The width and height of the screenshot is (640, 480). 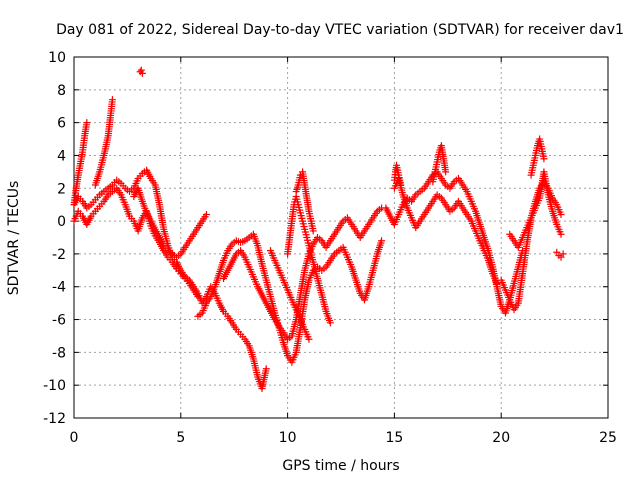 What do you see at coordinates (59, 321) in the screenshot?
I see `y-tick-label: -6` at bounding box center [59, 321].